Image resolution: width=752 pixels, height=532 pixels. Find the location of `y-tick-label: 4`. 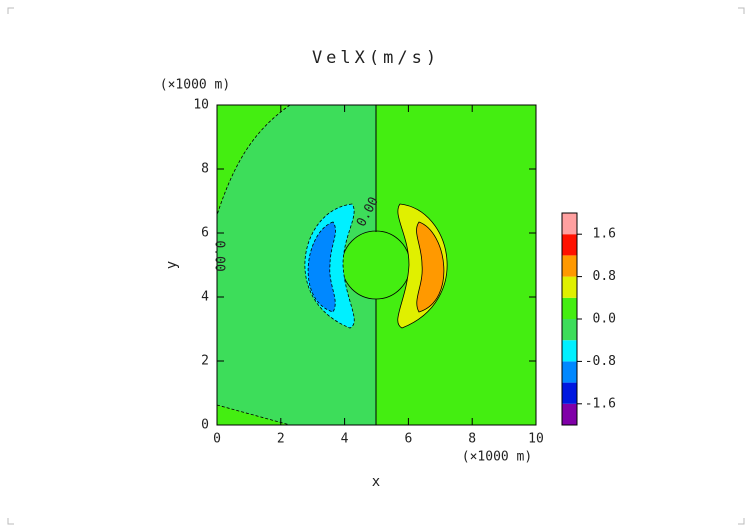

y-tick-label: 4 is located at coordinates (205, 297).